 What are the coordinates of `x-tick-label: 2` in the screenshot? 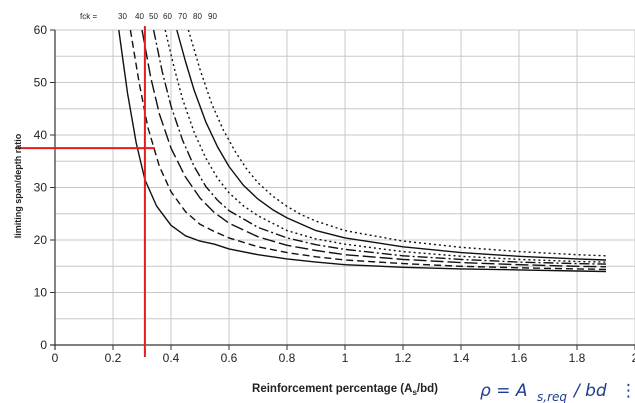 It's located at (633, 358).